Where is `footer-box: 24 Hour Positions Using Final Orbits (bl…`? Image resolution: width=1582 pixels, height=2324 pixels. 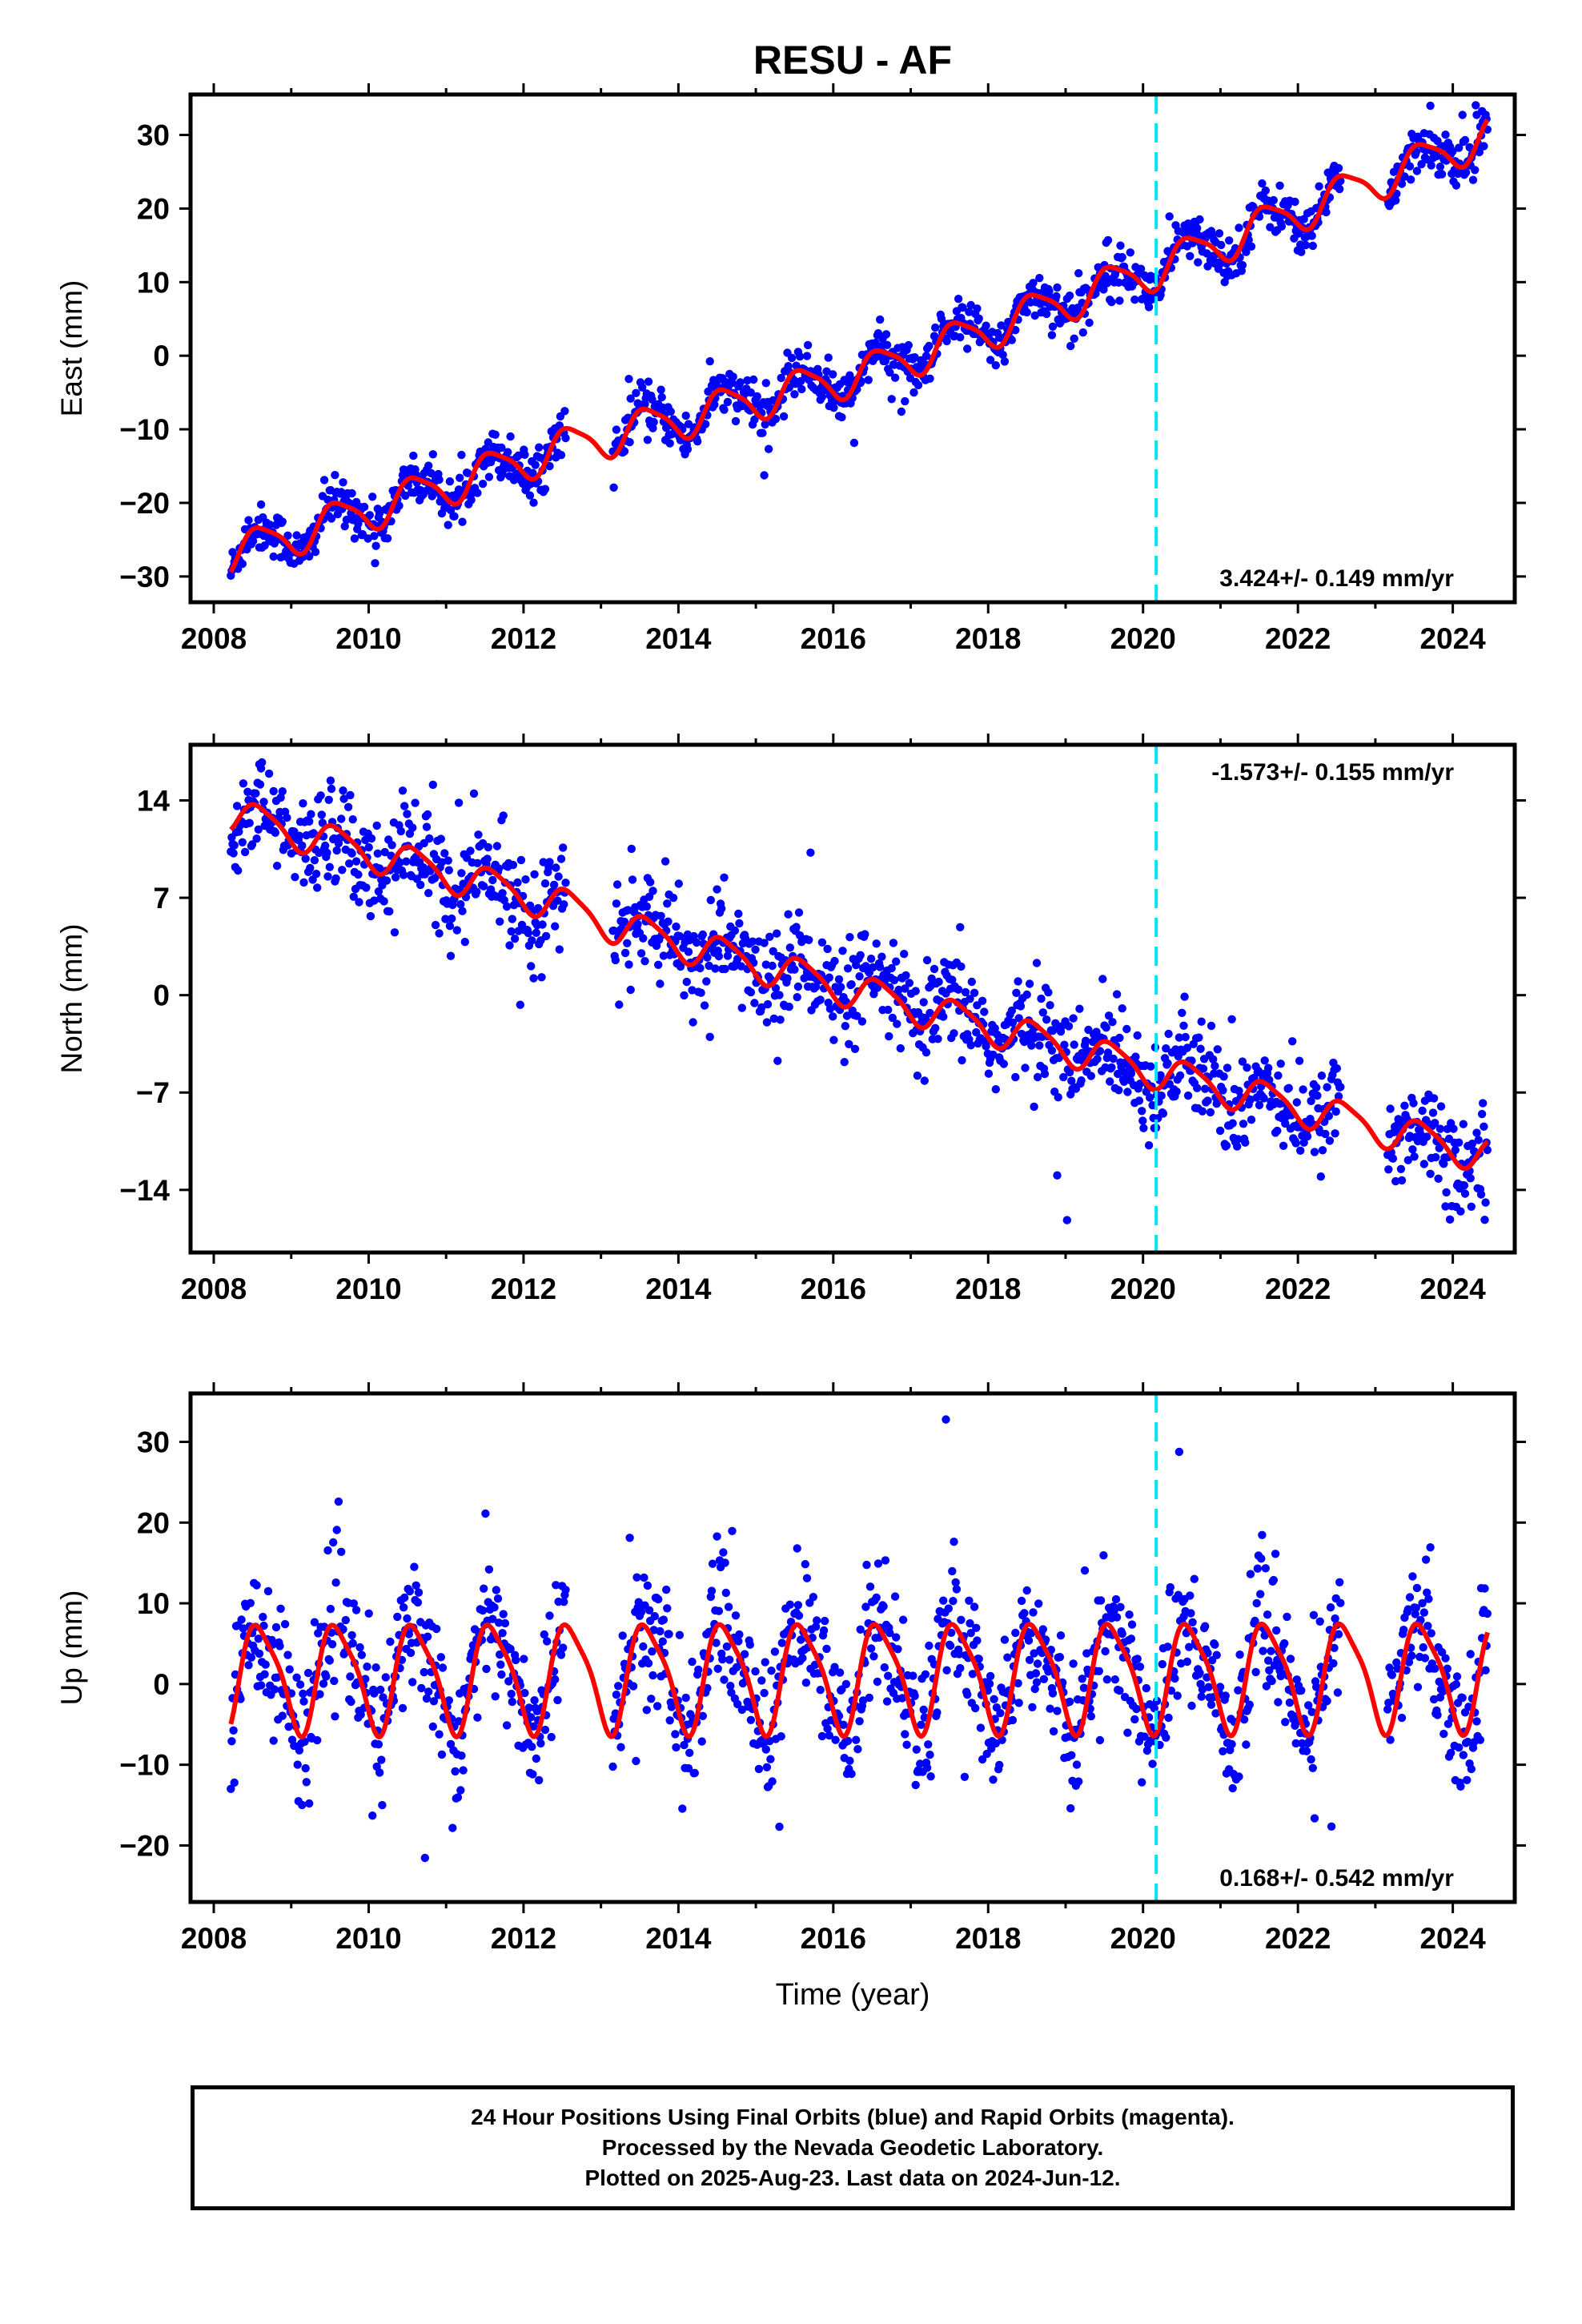 footer-box: 24 Hour Positions Using Final Orbits (bl… is located at coordinates (853, 2147).